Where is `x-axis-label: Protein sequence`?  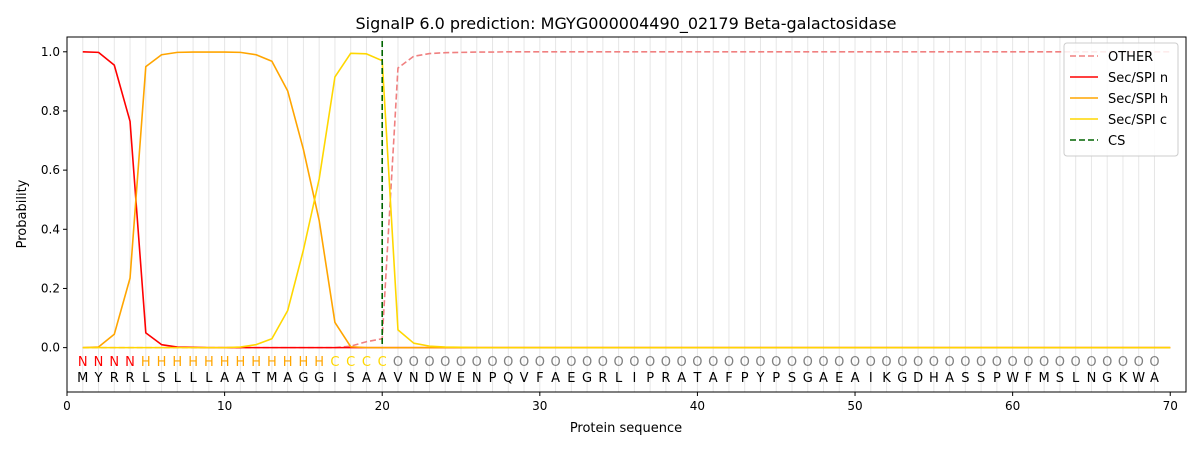 x-axis-label: Protein sequence is located at coordinates (626, 428).